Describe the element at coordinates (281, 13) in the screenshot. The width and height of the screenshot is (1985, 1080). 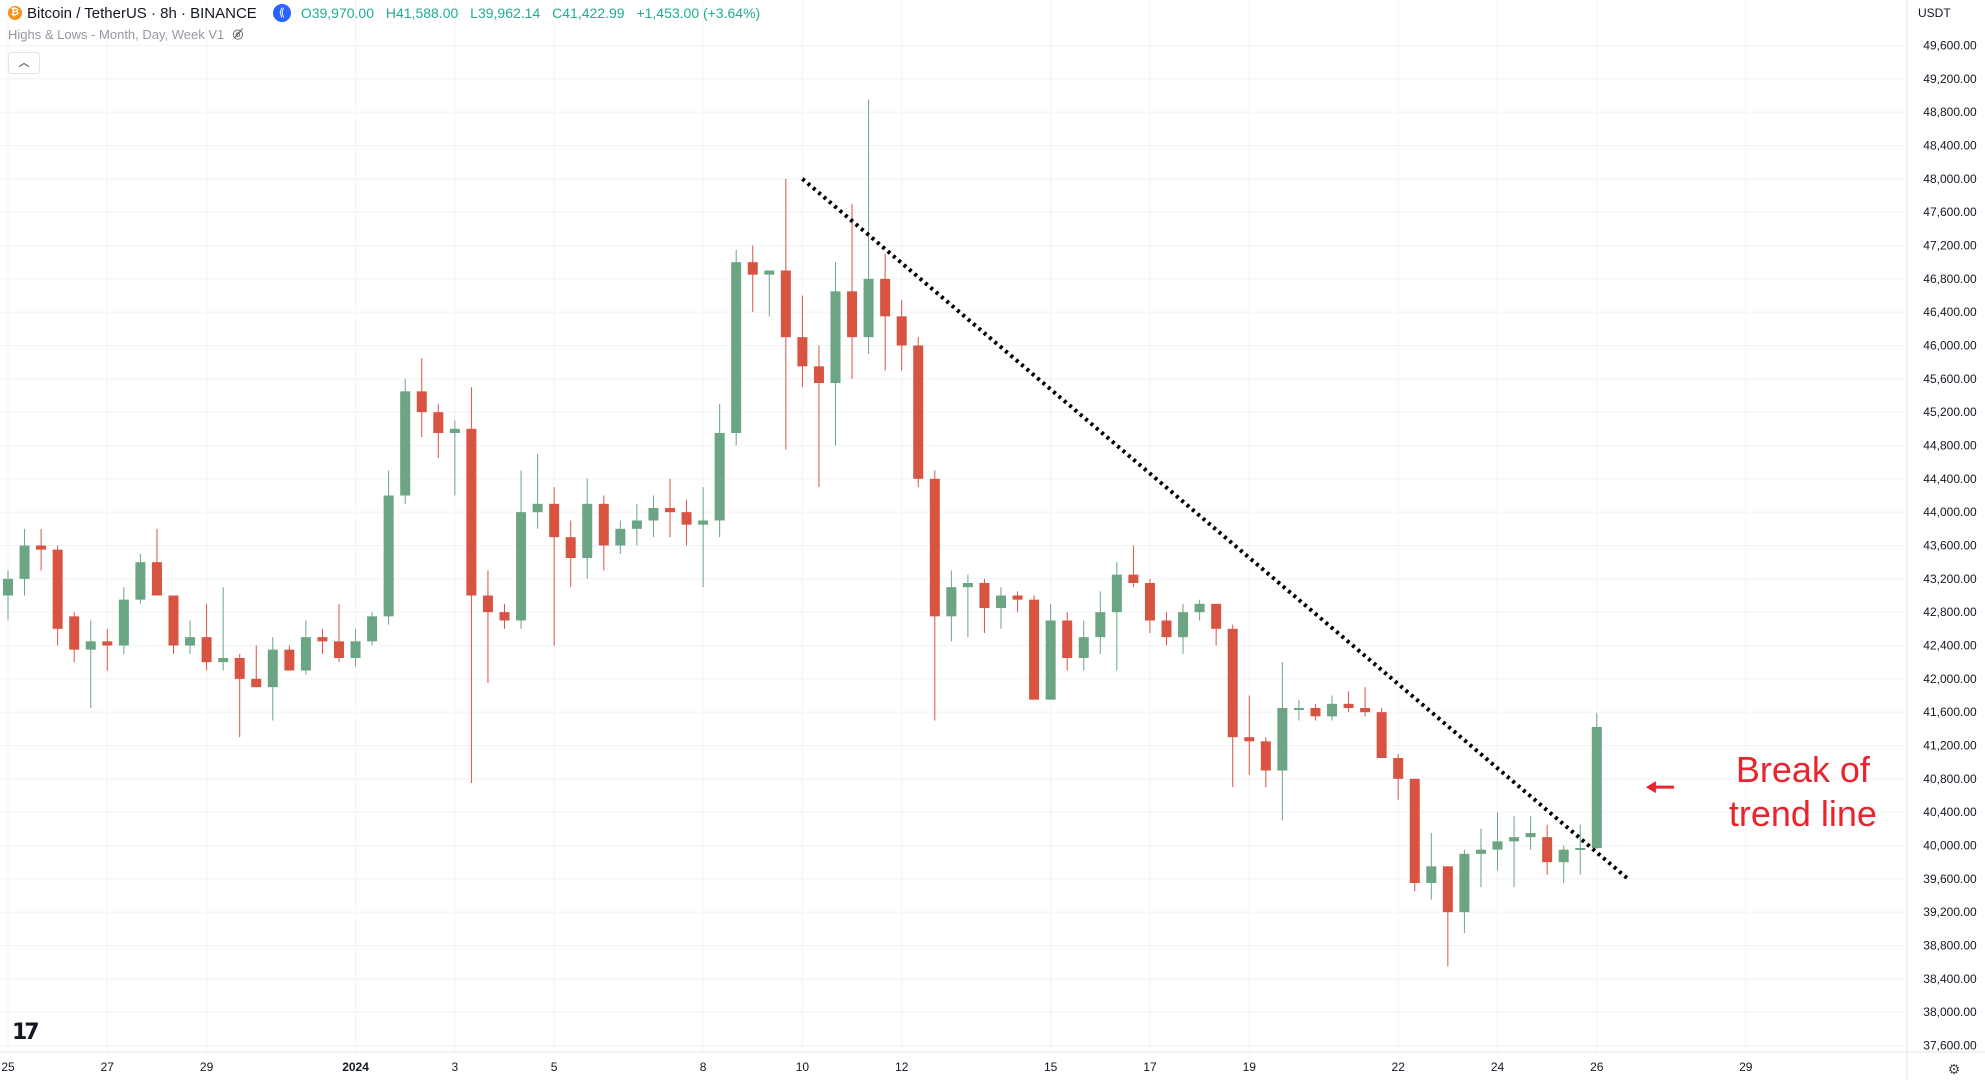
I see `live-icon: ⟪` at that location.